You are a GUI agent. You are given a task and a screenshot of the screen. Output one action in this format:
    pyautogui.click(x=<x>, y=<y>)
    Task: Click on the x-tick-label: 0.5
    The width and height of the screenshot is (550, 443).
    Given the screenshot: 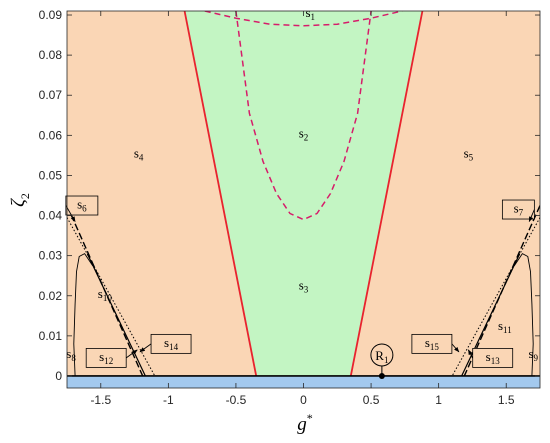 What is the action you would take?
    pyautogui.click(x=371, y=400)
    